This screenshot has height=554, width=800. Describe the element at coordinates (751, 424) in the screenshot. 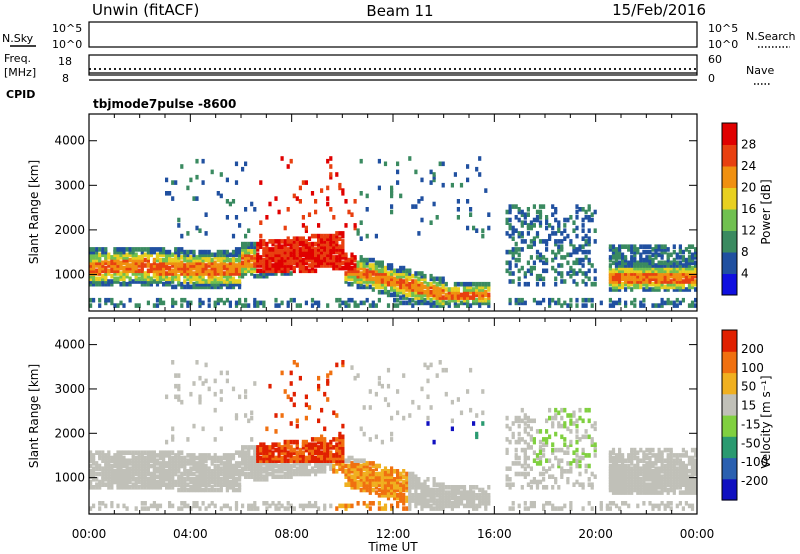

I see `colorbar-tick-label: -15` at that location.